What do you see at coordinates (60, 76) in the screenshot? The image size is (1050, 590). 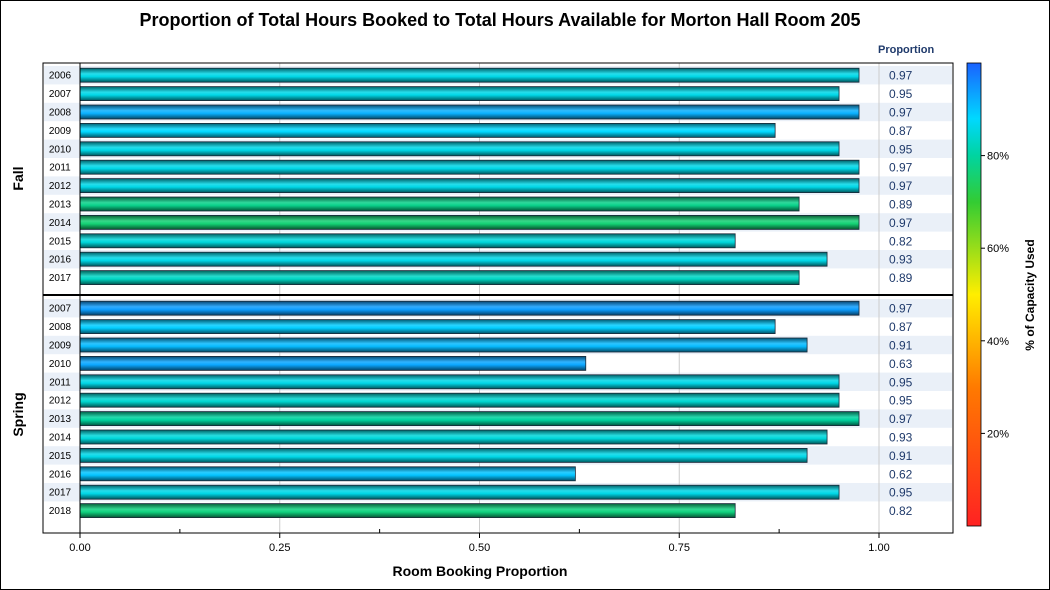 I see `category-label: 2006` at bounding box center [60, 76].